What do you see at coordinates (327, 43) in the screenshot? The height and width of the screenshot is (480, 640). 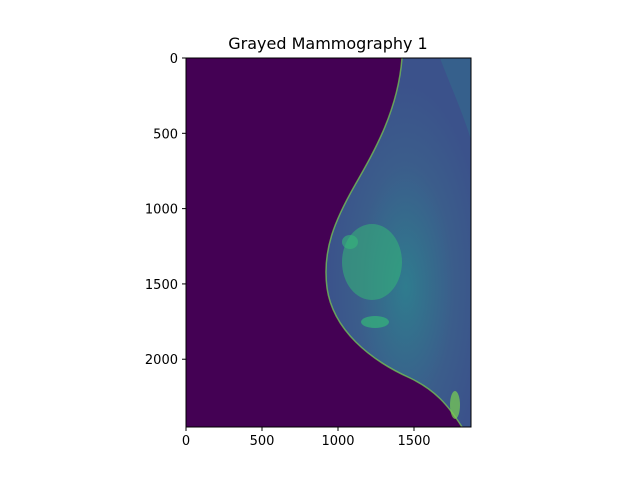 I see `chart-title: Grayed Mammography 1` at bounding box center [327, 43].